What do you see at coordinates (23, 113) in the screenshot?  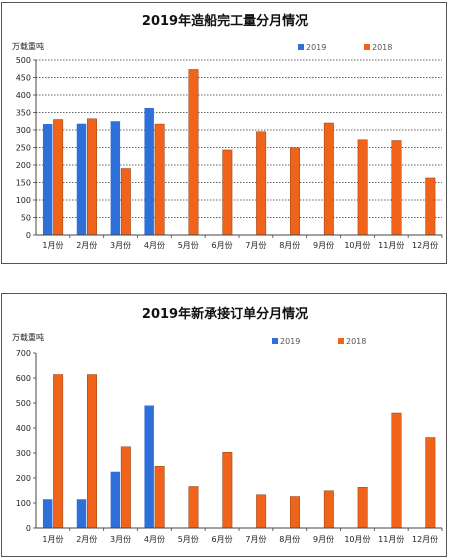 I see `y-tick-label: 350` at bounding box center [23, 113].